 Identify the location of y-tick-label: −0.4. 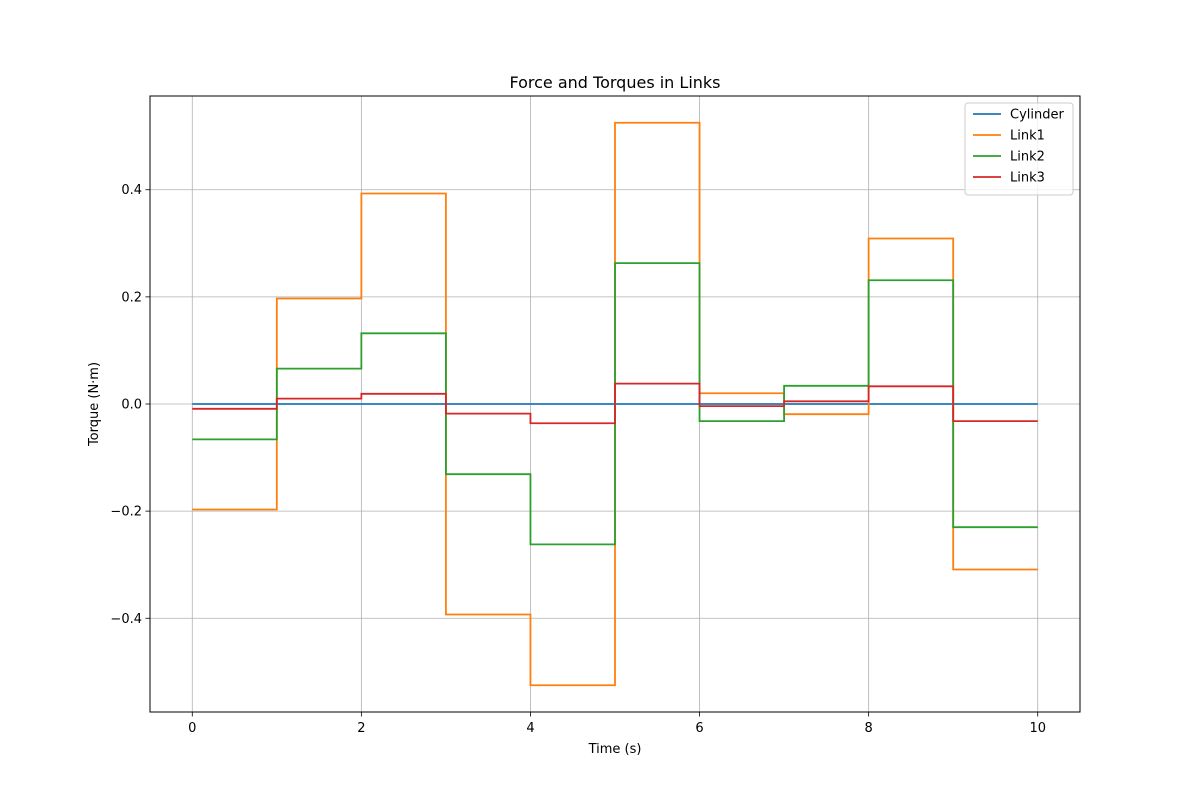
(126, 619).